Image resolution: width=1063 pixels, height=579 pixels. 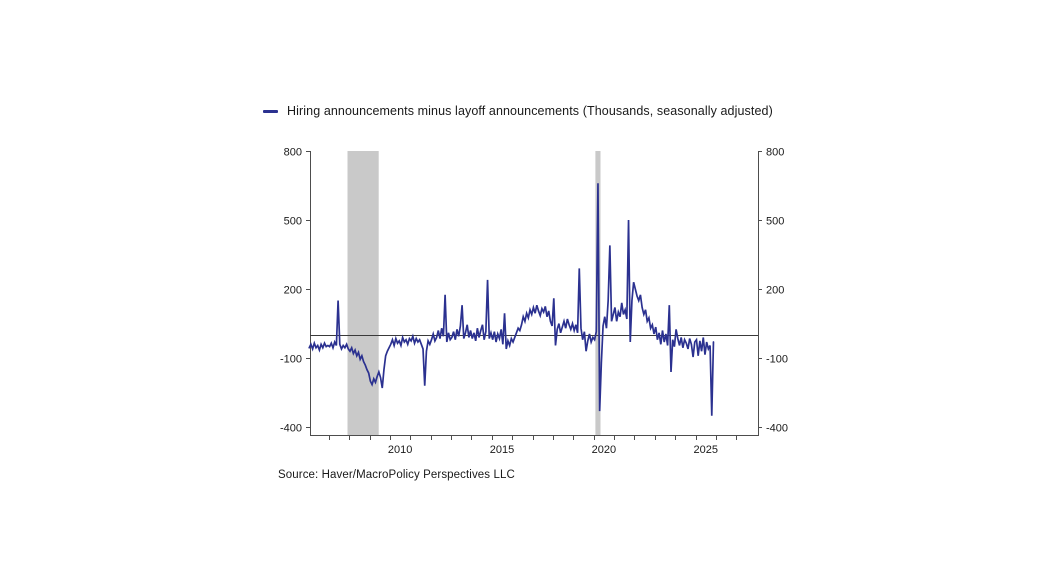 What do you see at coordinates (604, 450) in the screenshot?
I see `x-tick-label: 2020` at bounding box center [604, 450].